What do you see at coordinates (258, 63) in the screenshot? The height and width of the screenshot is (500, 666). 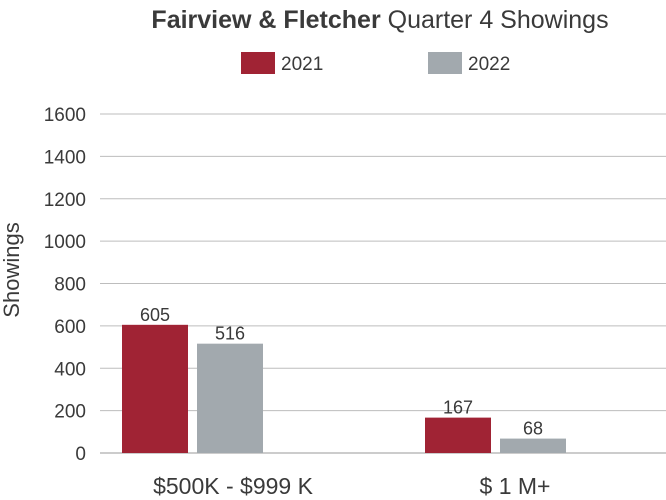 I see `legend-swatch-2021` at bounding box center [258, 63].